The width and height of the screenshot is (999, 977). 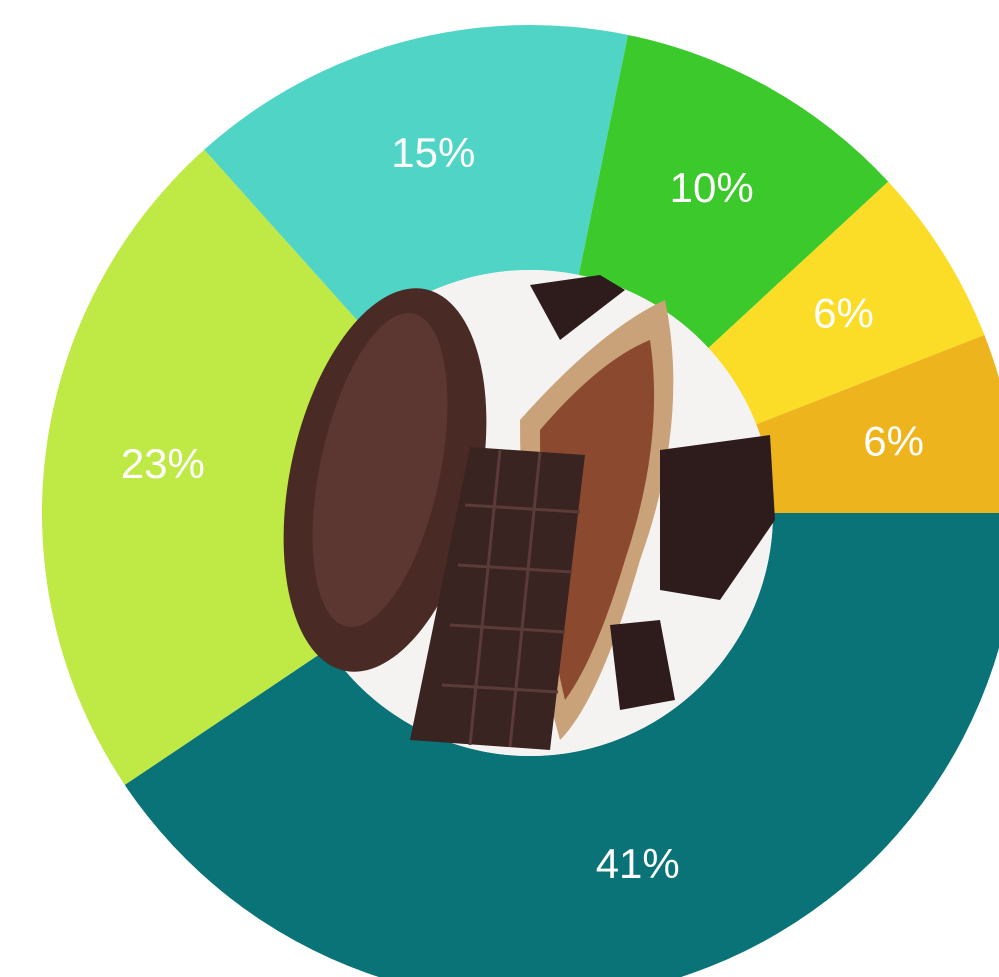 I want to click on value-label: 15%, so click(x=433, y=152).